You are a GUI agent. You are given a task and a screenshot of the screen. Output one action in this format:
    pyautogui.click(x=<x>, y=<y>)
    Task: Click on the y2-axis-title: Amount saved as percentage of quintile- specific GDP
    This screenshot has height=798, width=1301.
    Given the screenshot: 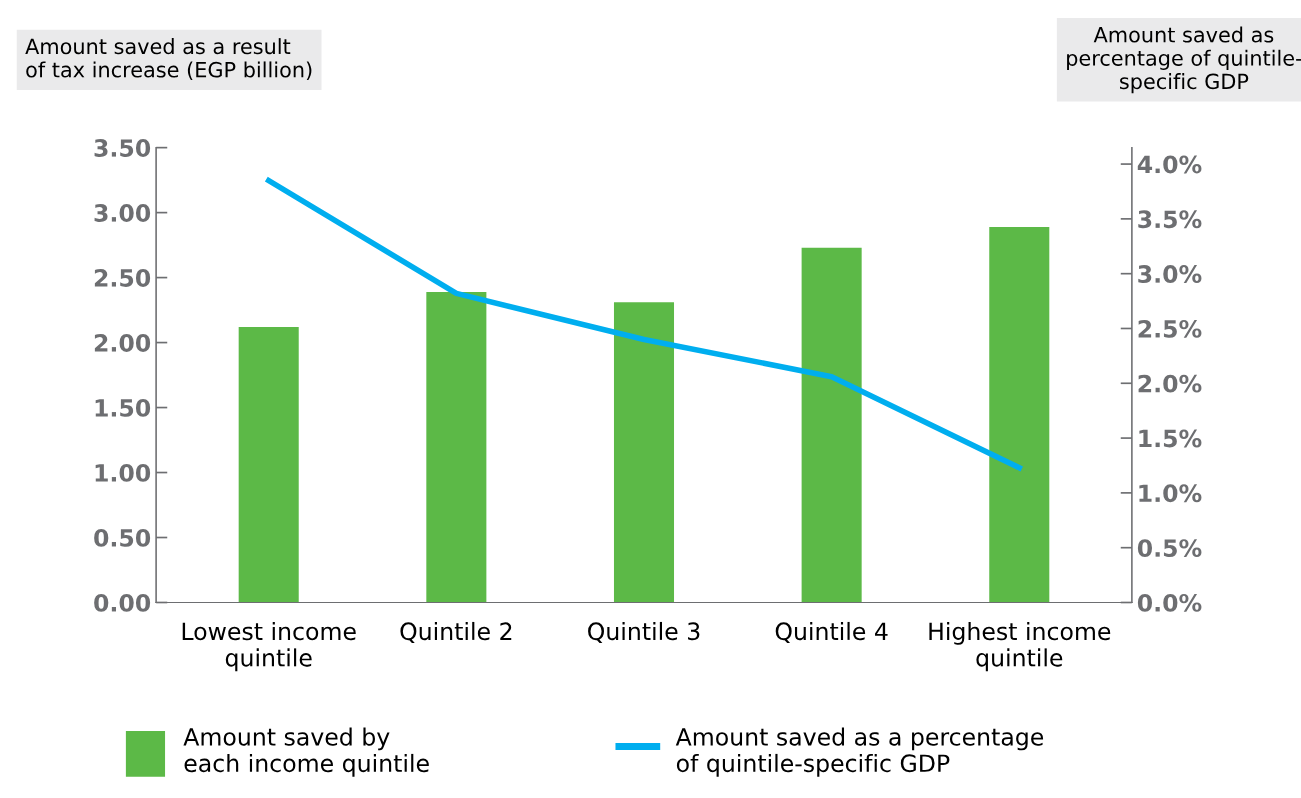 What is the action you would take?
    pyautogui.click(x=1184, y=60)
    